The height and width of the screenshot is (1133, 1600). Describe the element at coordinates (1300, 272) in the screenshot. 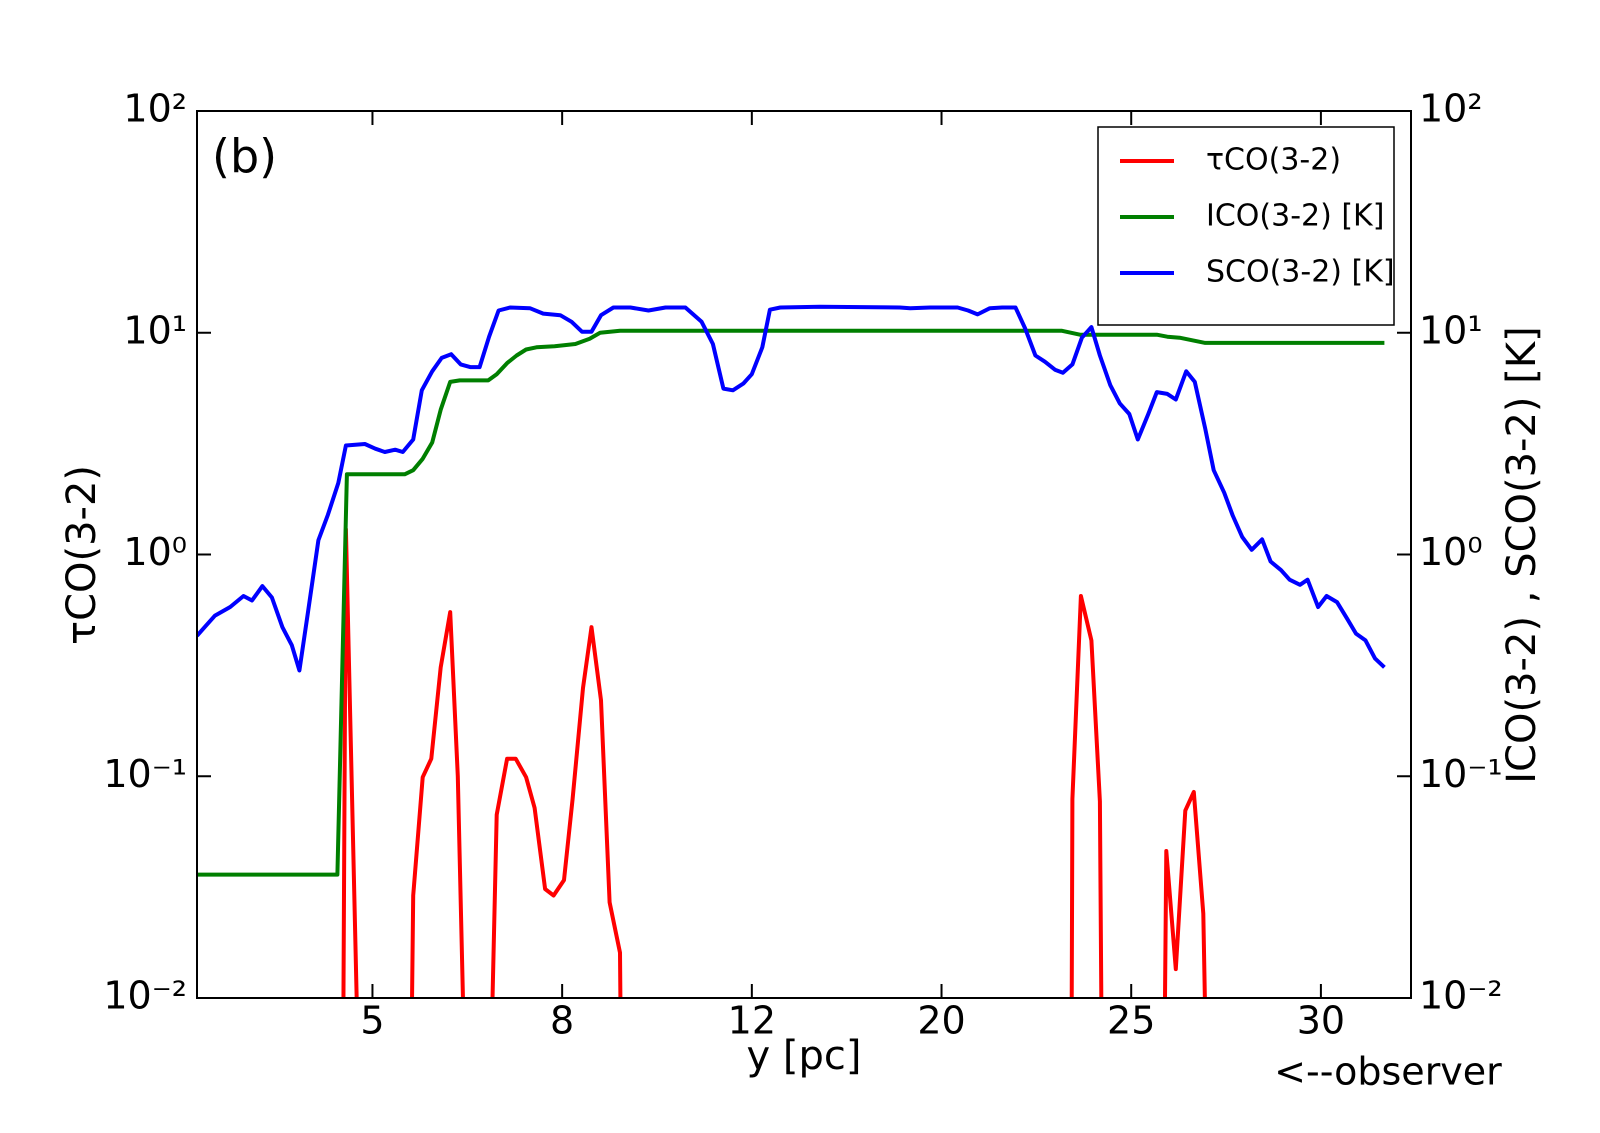

I see `legend-label: SCO(3-2) [K]` at that location.